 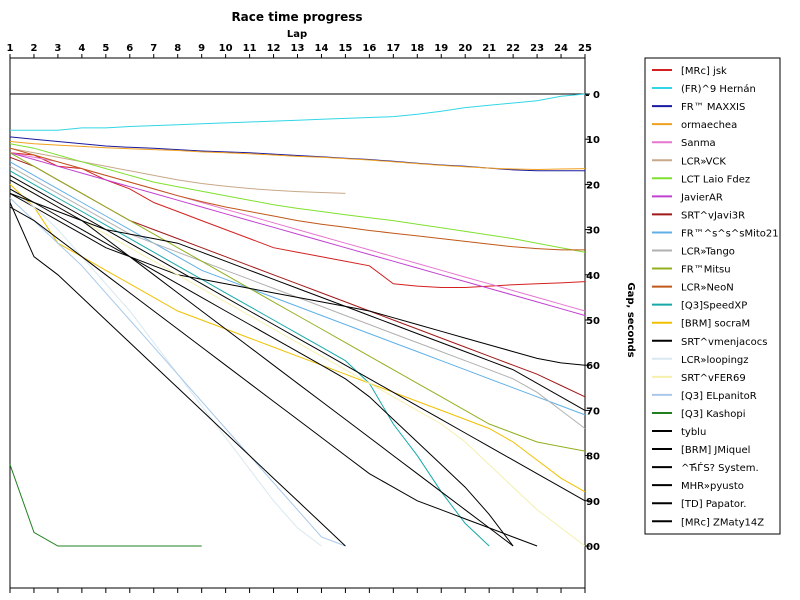 I want to click on legend-entry: [BRM] socraM, so click(x=715, y=324).